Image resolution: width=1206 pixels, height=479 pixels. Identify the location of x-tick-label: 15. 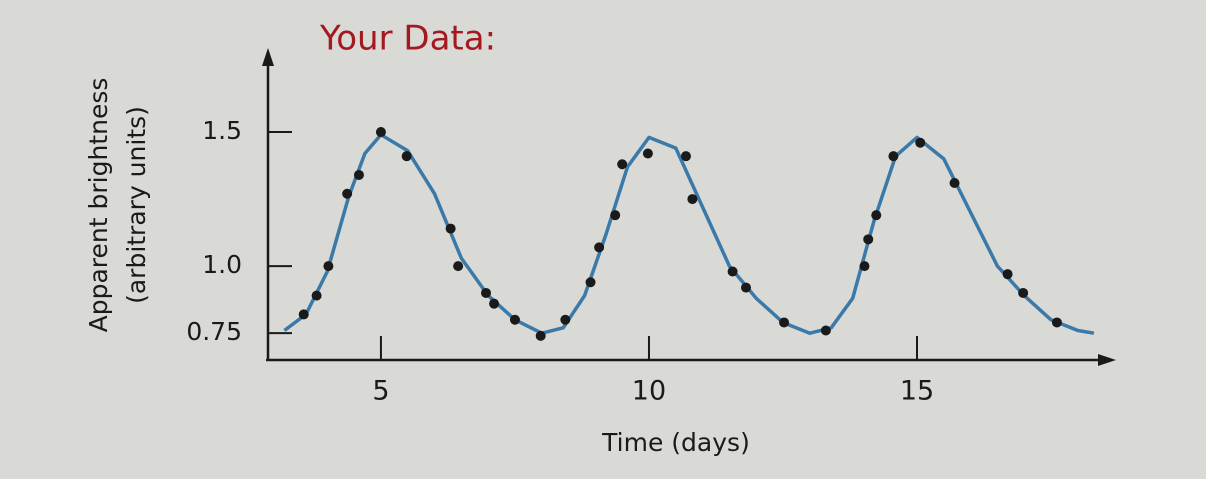
(917, 391).